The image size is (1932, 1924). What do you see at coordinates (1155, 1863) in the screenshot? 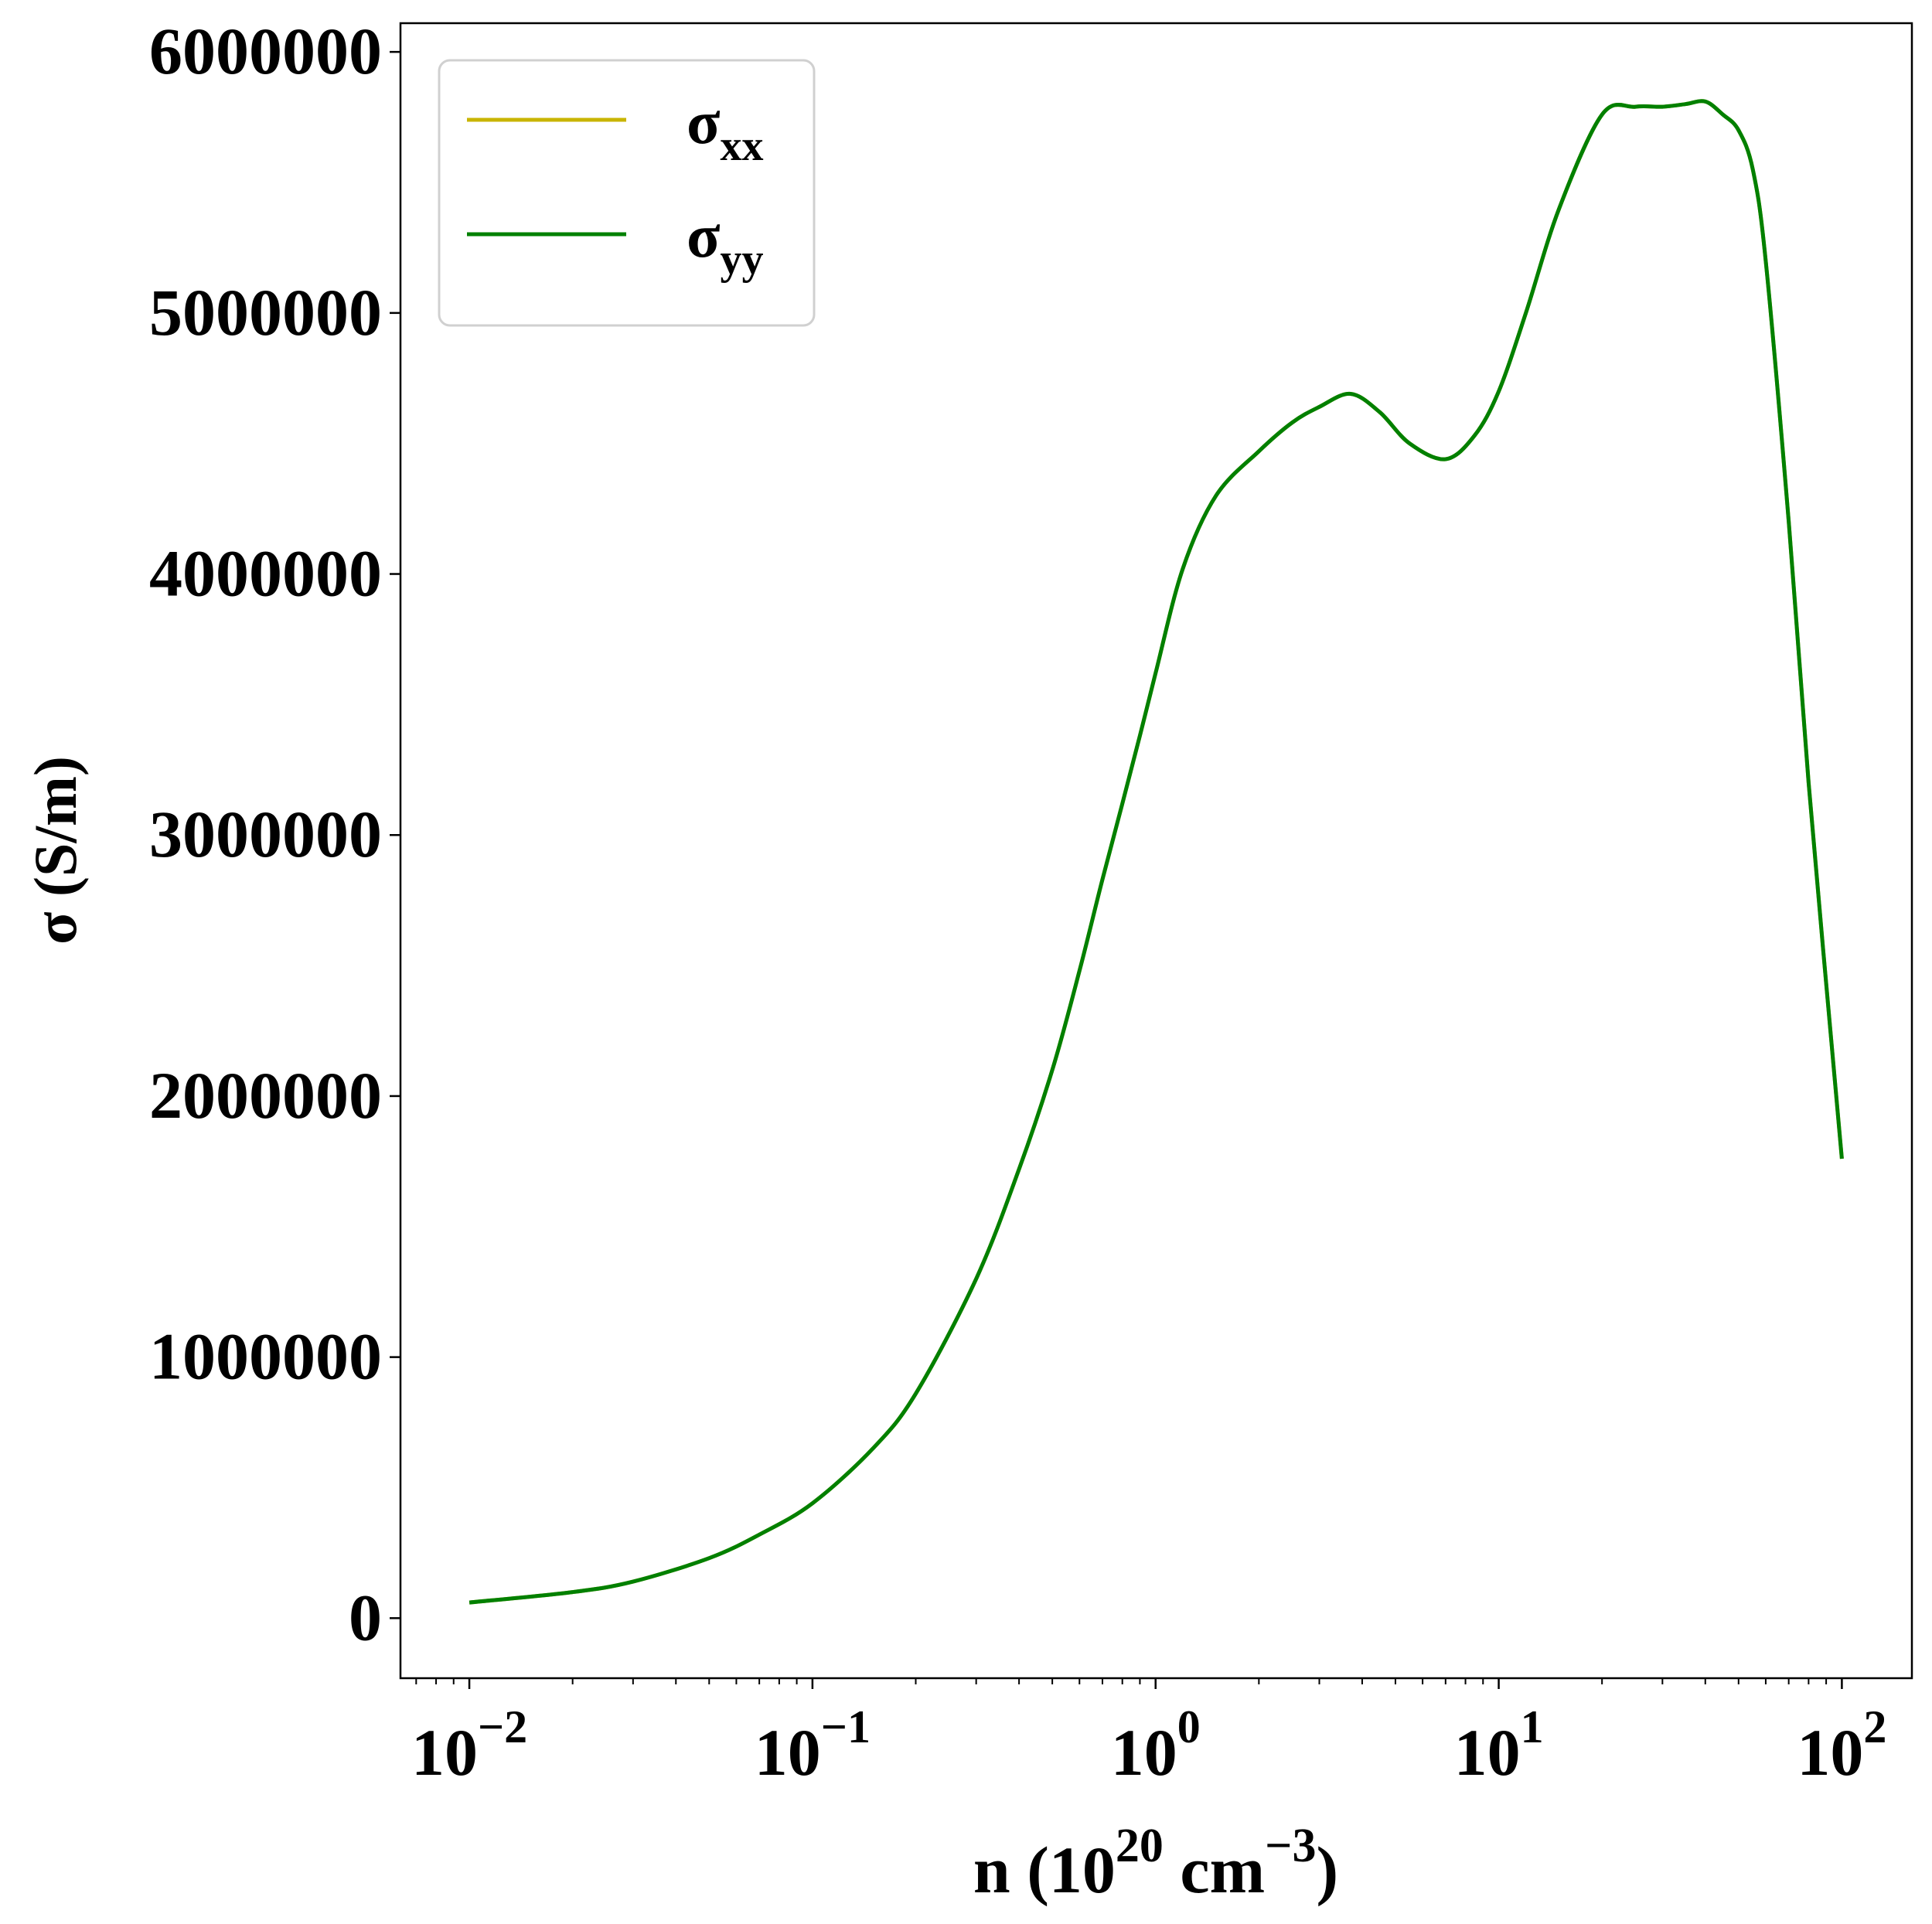
I see `x-axis-label: n (1020 cm−3)` at bounding box center [1155, 1863].